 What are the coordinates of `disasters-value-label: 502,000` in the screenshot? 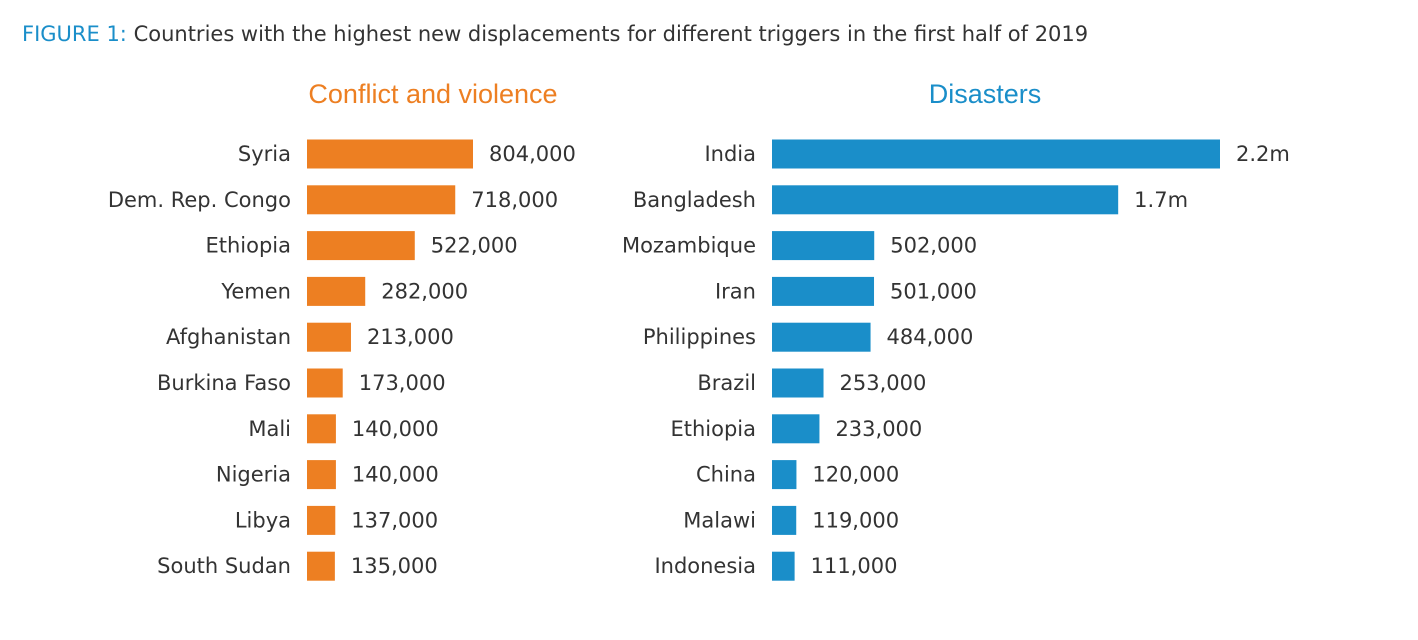 It's located at (933, 246).